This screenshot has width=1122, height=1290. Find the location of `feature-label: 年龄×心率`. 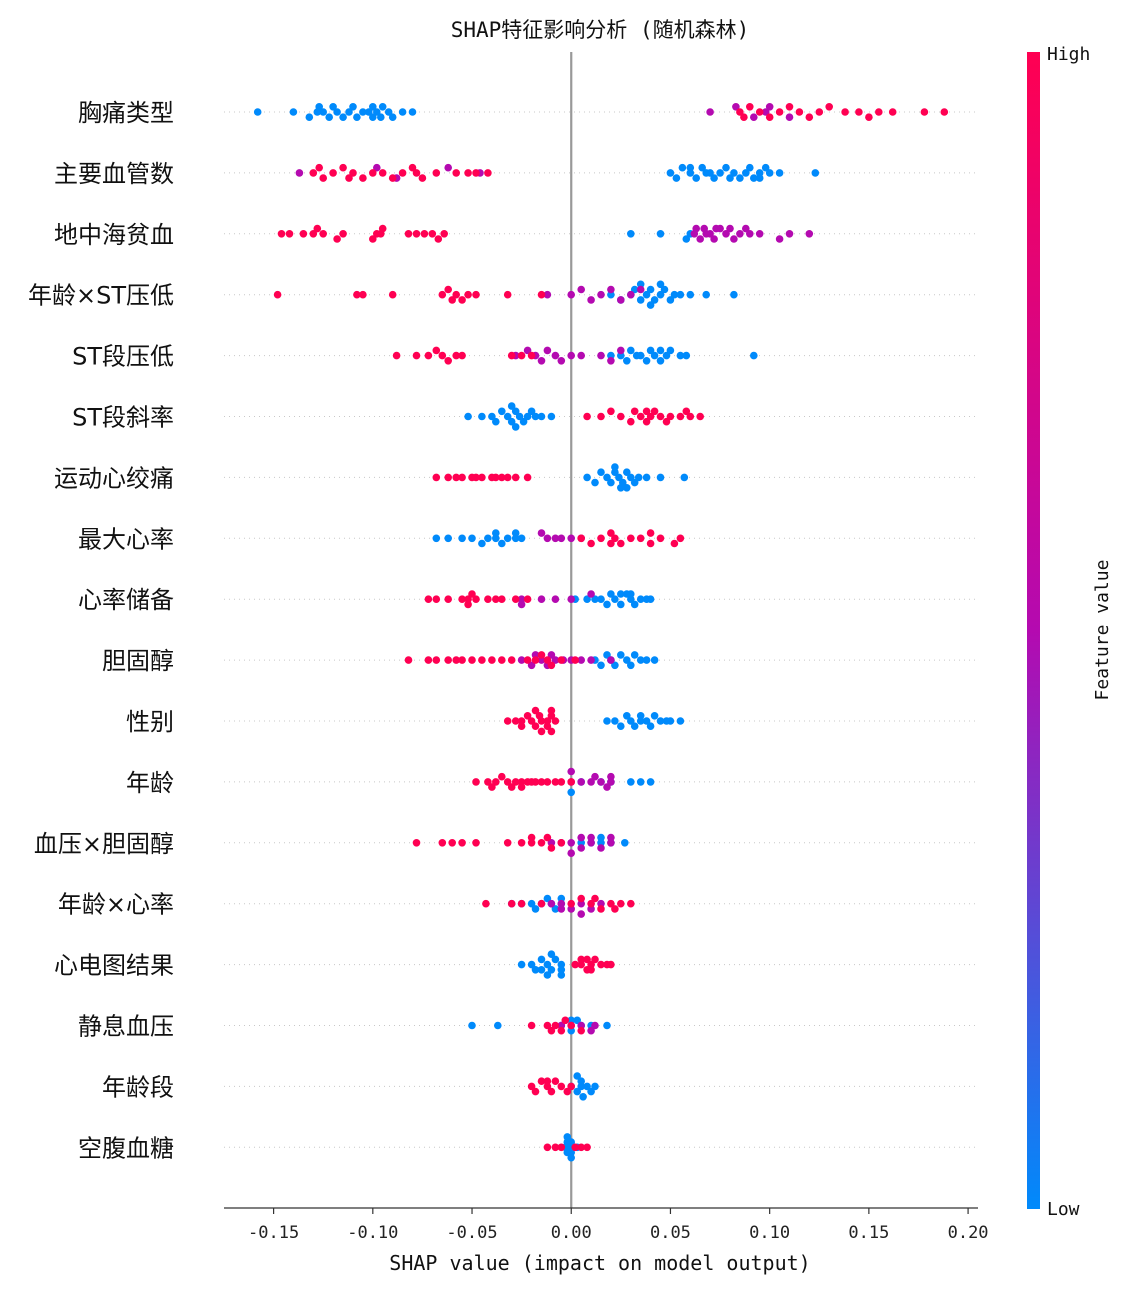

feature-label: 年龄×心率 is located at coordinates (116, 905).